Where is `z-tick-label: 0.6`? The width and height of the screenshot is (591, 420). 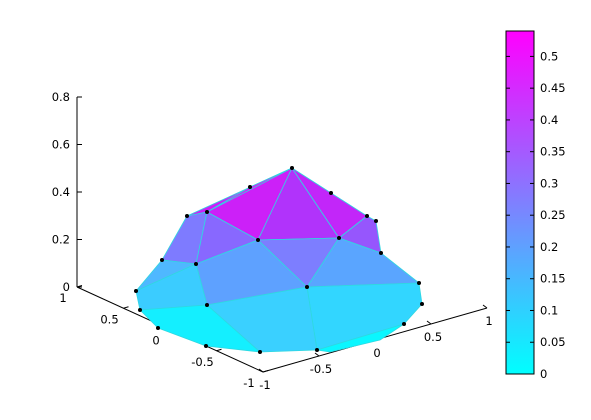
z-tick-label: 0.6 is located at coordinates (61, 145).